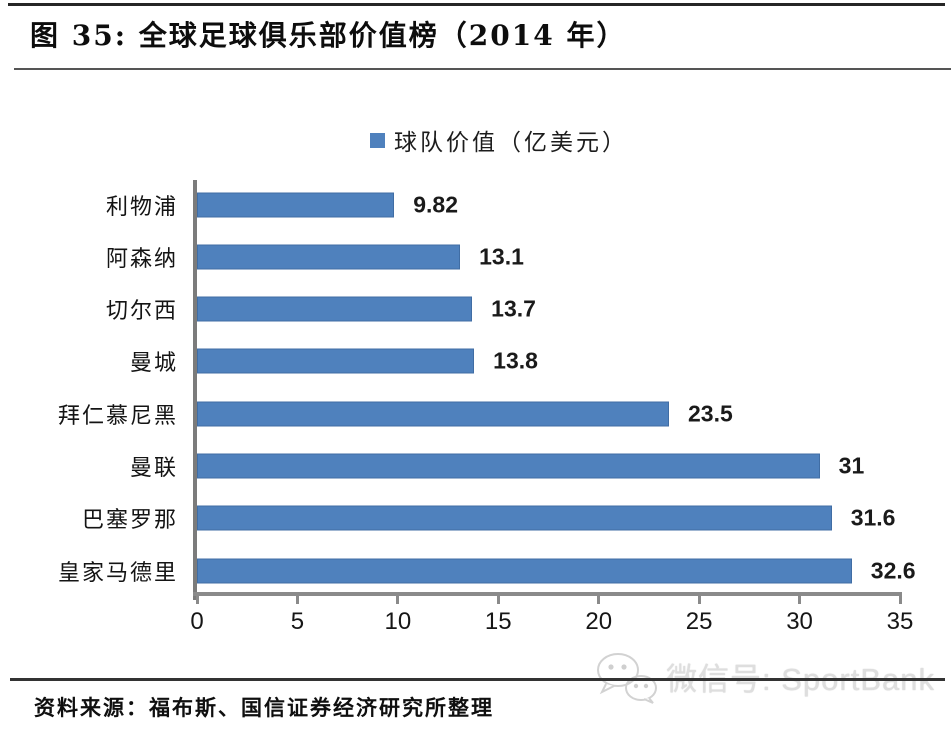 This screenshot has height=736, width=951. I want to click on chart-row: 皇家马德里 32.6, so click(475, 570).